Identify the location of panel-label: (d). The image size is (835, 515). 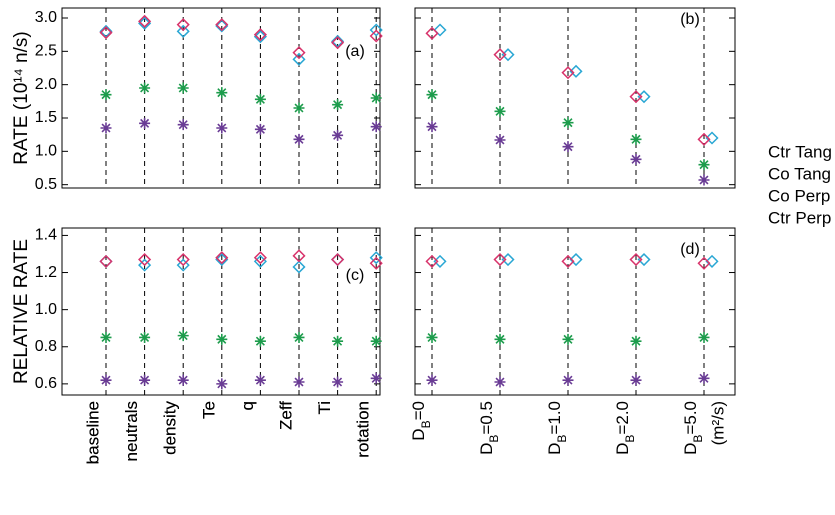
(690, 249).